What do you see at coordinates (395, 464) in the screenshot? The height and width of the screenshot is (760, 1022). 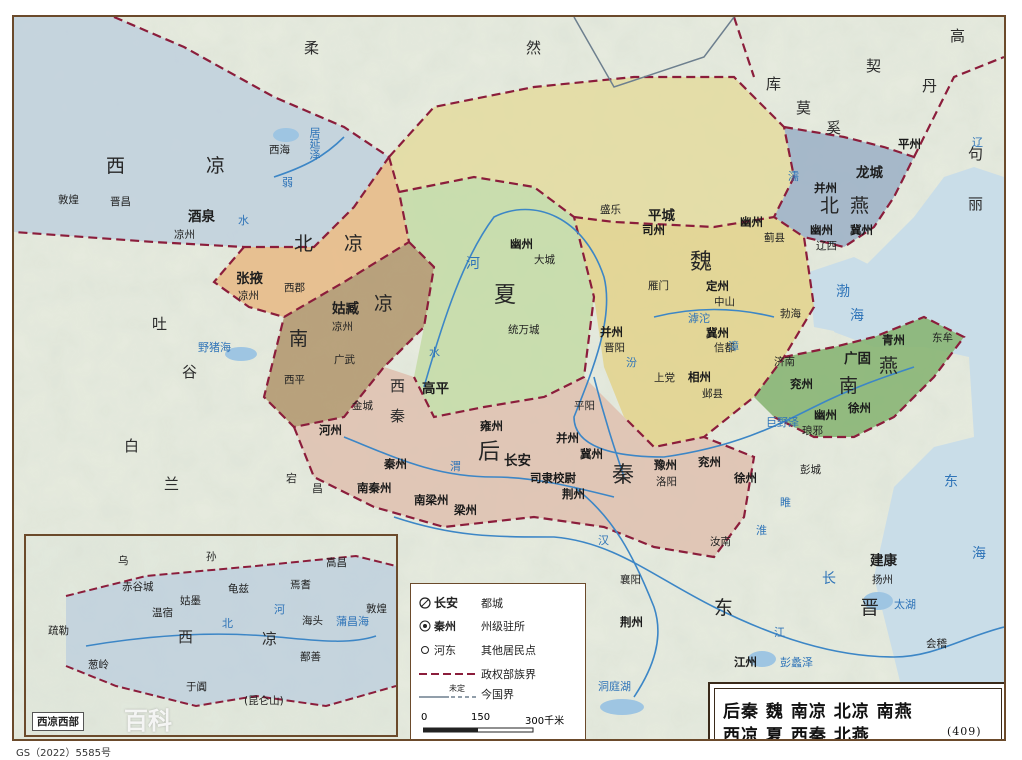 I see `city-qinzhou: 秦州` at bounding box center [395, 464].